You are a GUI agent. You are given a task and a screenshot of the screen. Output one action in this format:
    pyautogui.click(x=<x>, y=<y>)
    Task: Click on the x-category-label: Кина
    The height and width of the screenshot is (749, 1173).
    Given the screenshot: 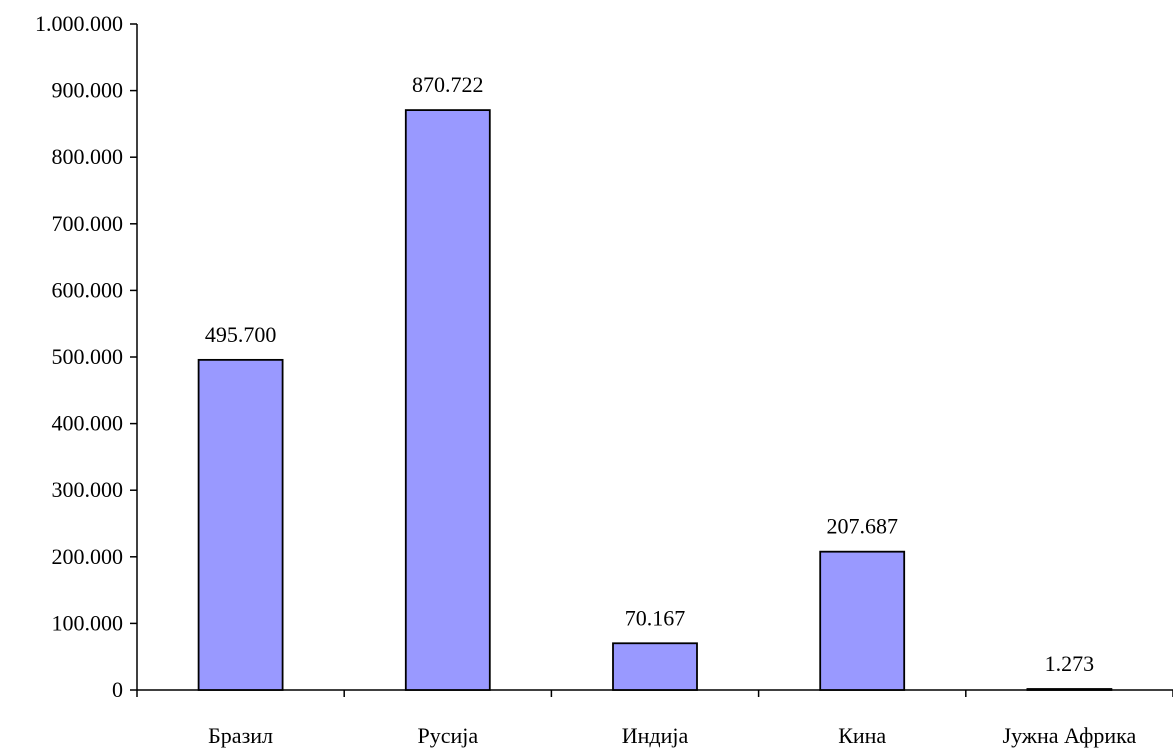 What is the action you would take?
    pyautogui.click(x=862, y=735)
    